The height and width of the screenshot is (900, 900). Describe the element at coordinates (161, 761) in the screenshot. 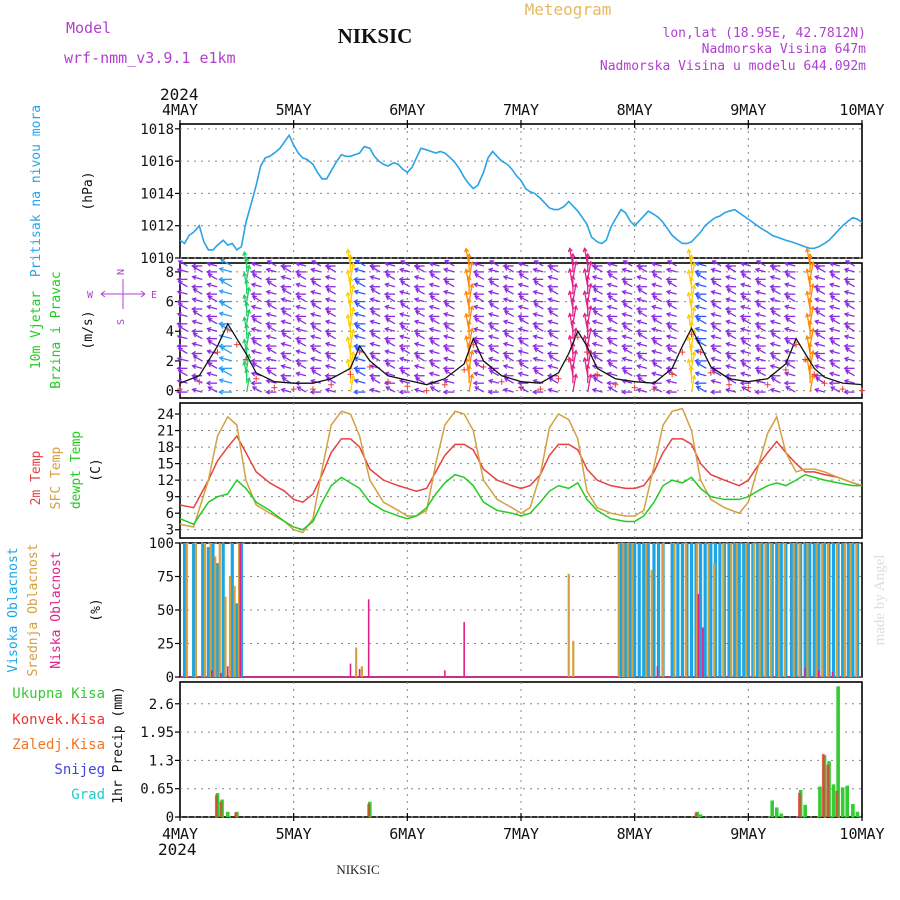

I see `precipitation-ytick-label: 1.3` at that location.